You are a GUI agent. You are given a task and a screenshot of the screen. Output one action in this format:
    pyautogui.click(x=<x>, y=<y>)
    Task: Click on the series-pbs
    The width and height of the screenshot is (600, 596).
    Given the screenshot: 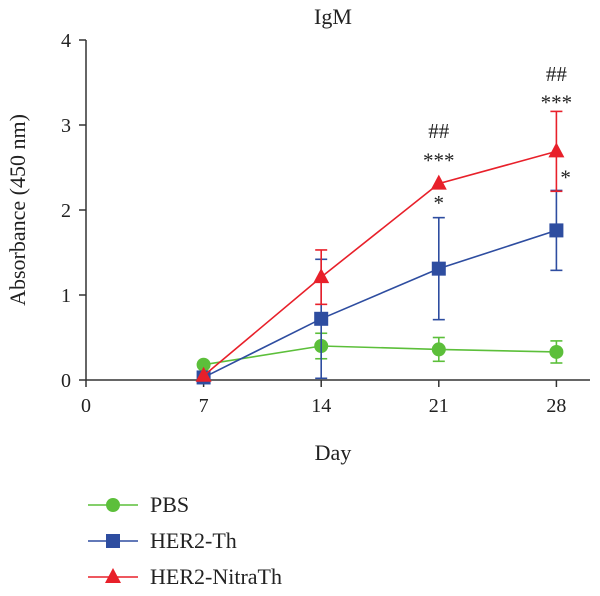 What is the action you would take?
    pyautogui.click(x=380, y=352)
    